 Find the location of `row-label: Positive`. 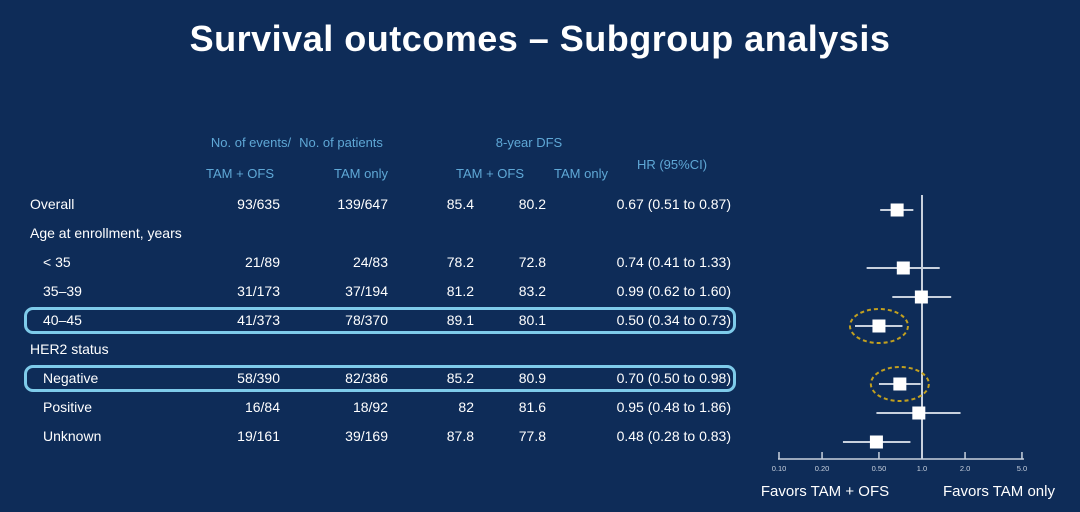

row-label: Positive is located at coordinates (68, 407).